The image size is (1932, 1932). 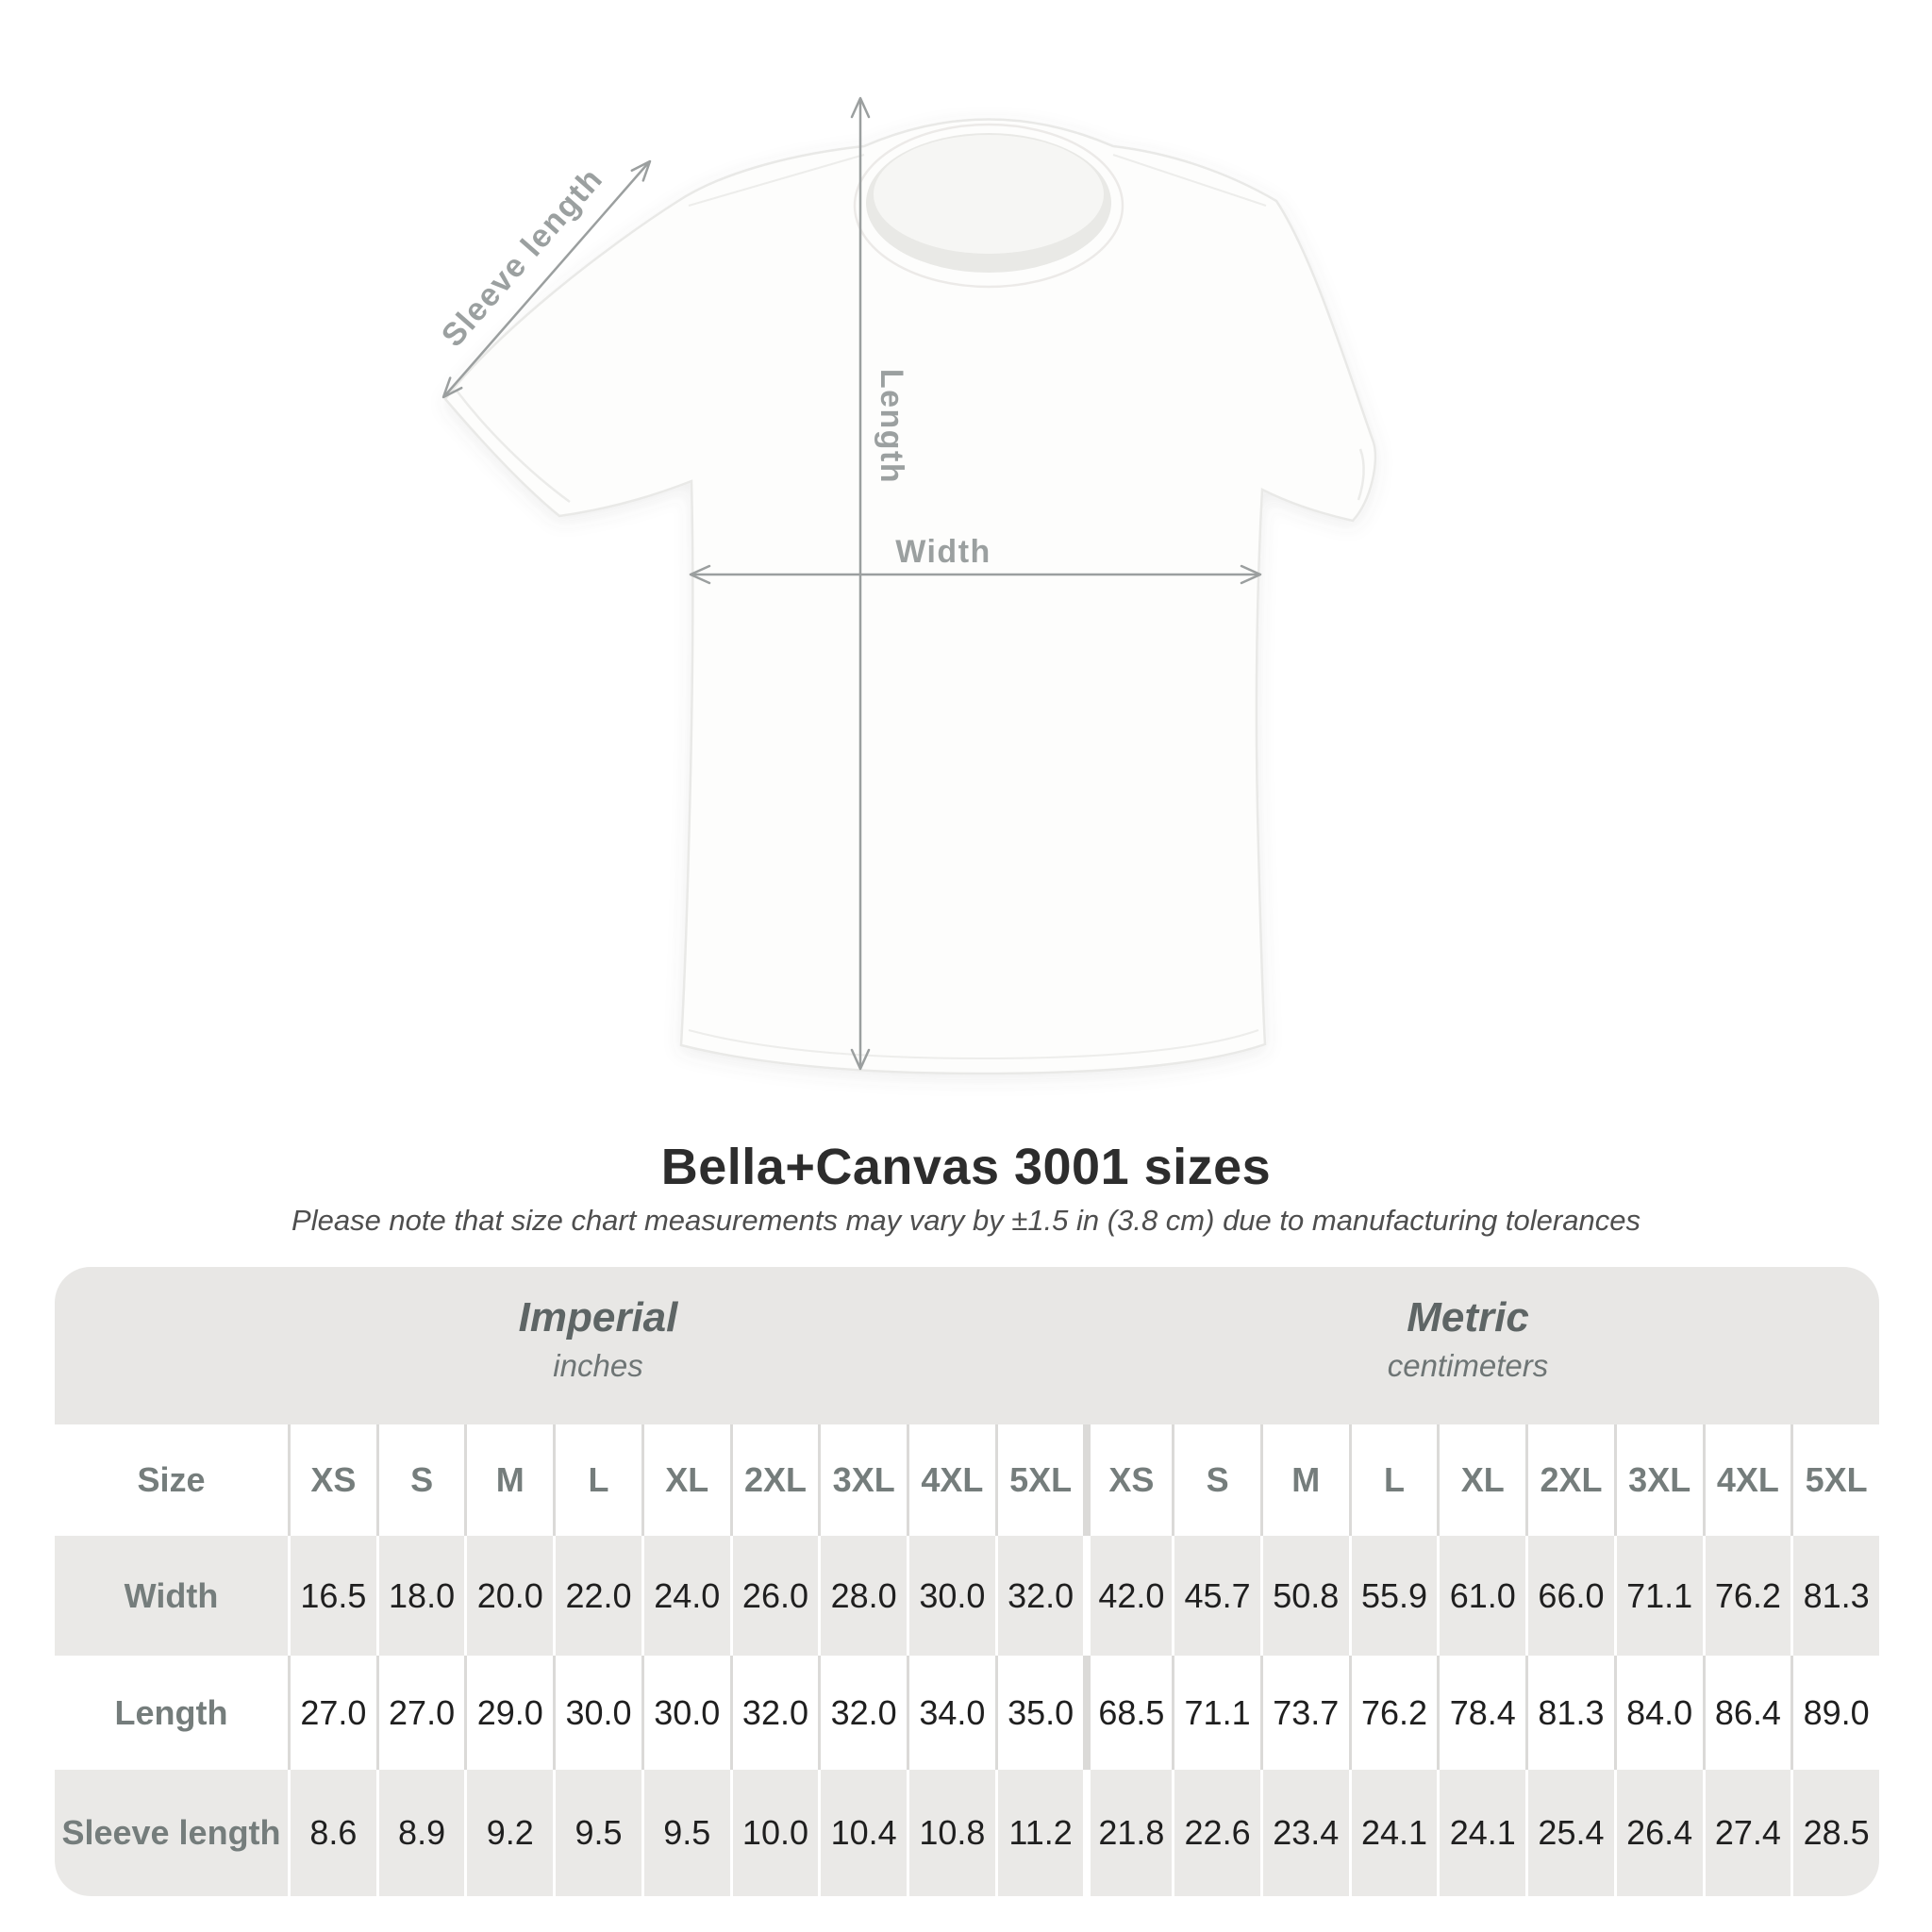 What do you see at coordinates (774, 1833) in the screenshot?
I see `measurement-value: 10.0` at bounding box center [774, 1833].